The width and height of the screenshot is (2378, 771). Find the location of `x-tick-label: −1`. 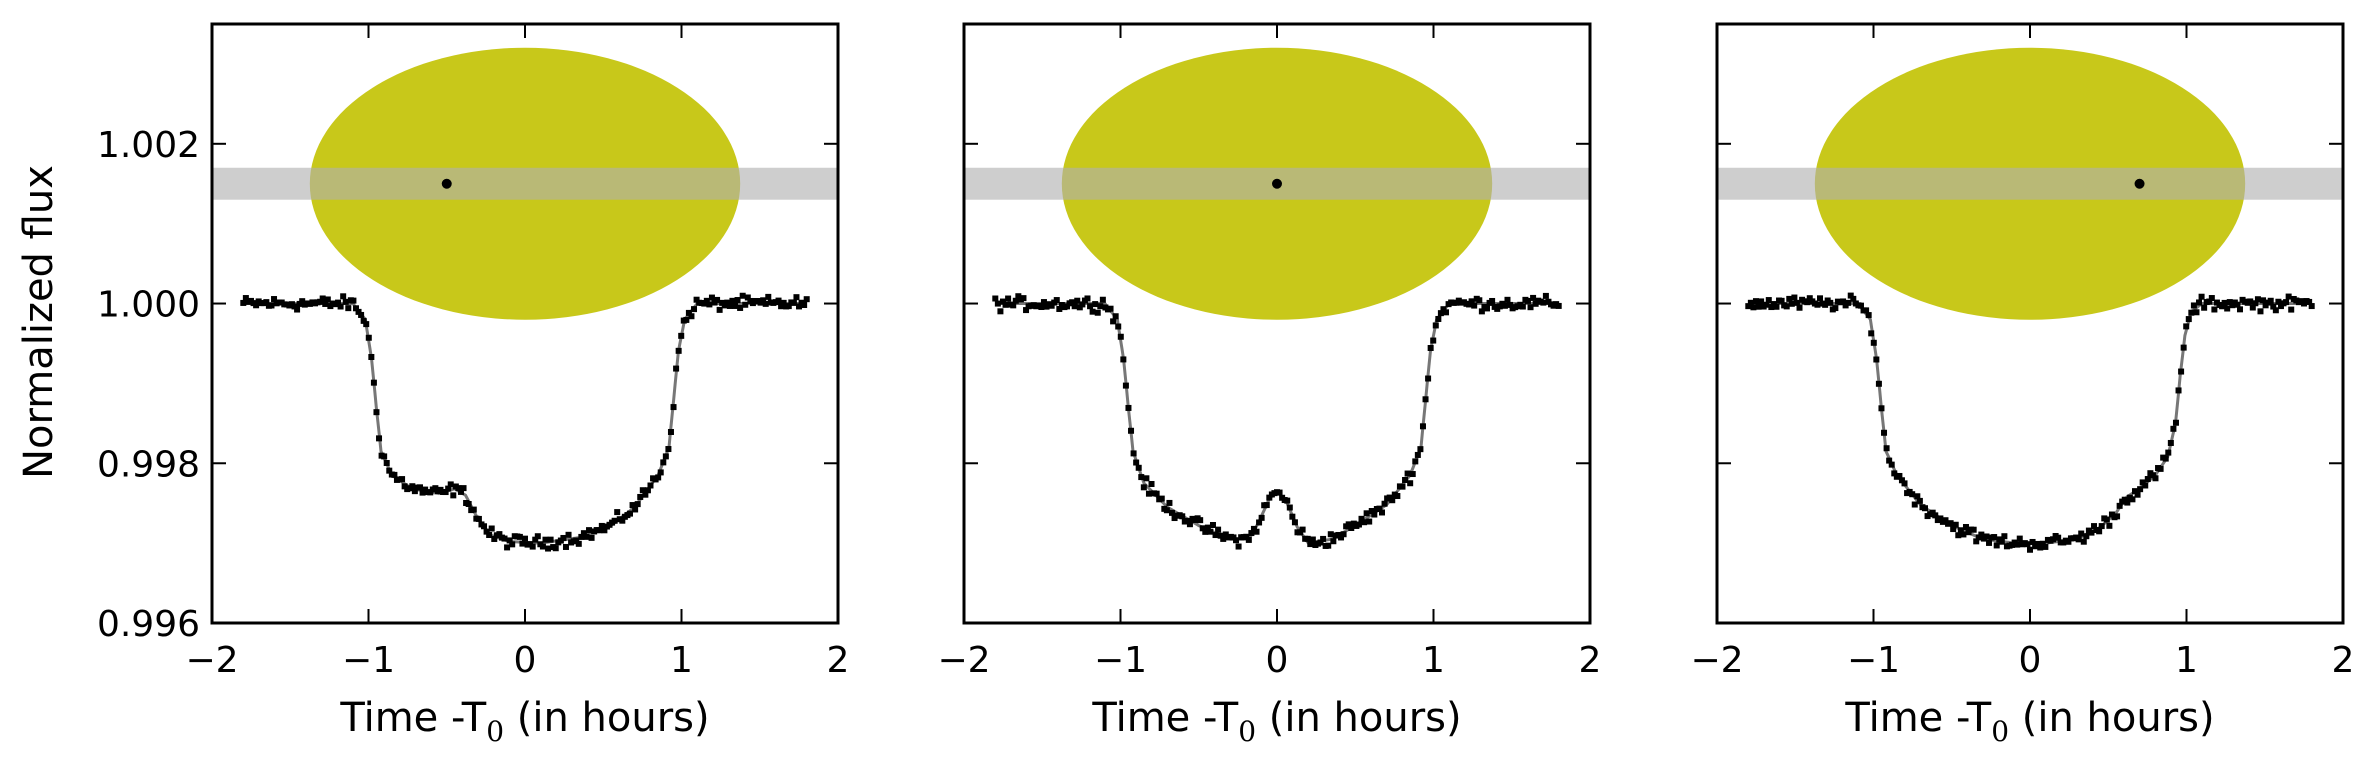

x-tick-label: −1 is located at coordinates (368, 660).